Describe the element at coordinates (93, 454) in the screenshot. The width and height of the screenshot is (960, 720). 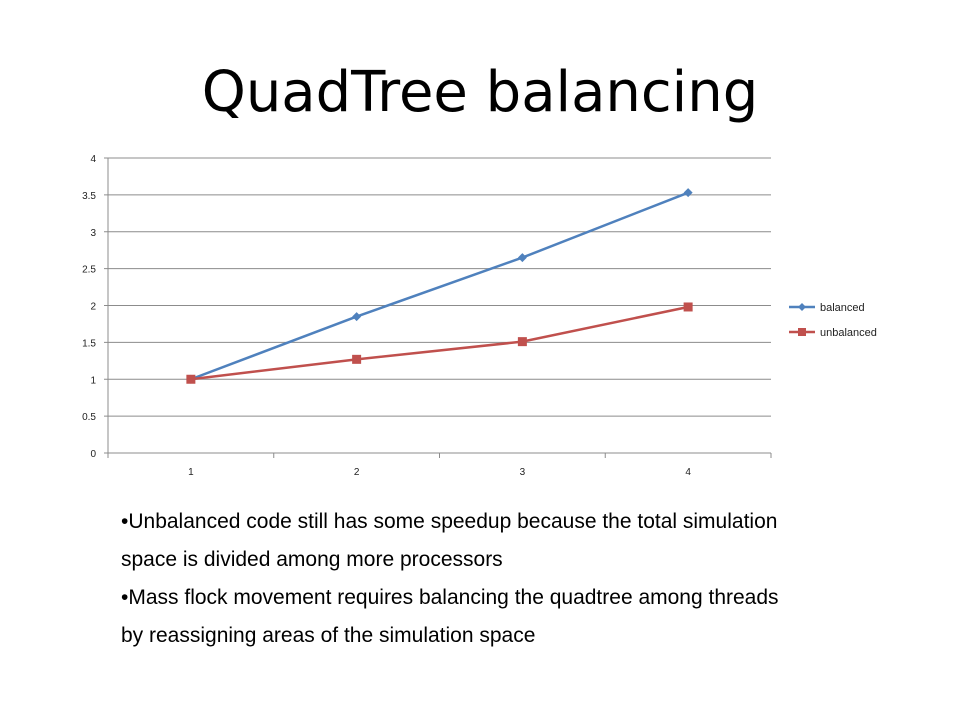
I see `y-tick-label: 0` at that location.